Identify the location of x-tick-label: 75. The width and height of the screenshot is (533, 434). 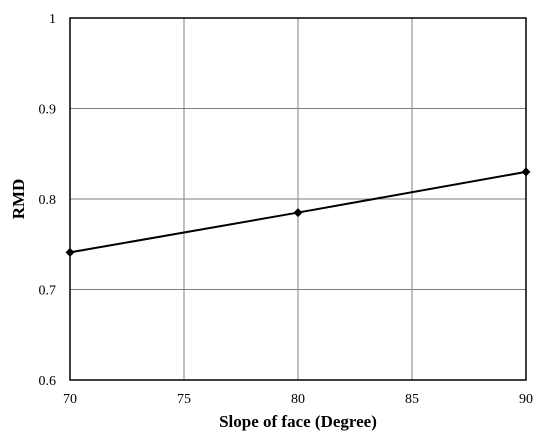
(184, 399).